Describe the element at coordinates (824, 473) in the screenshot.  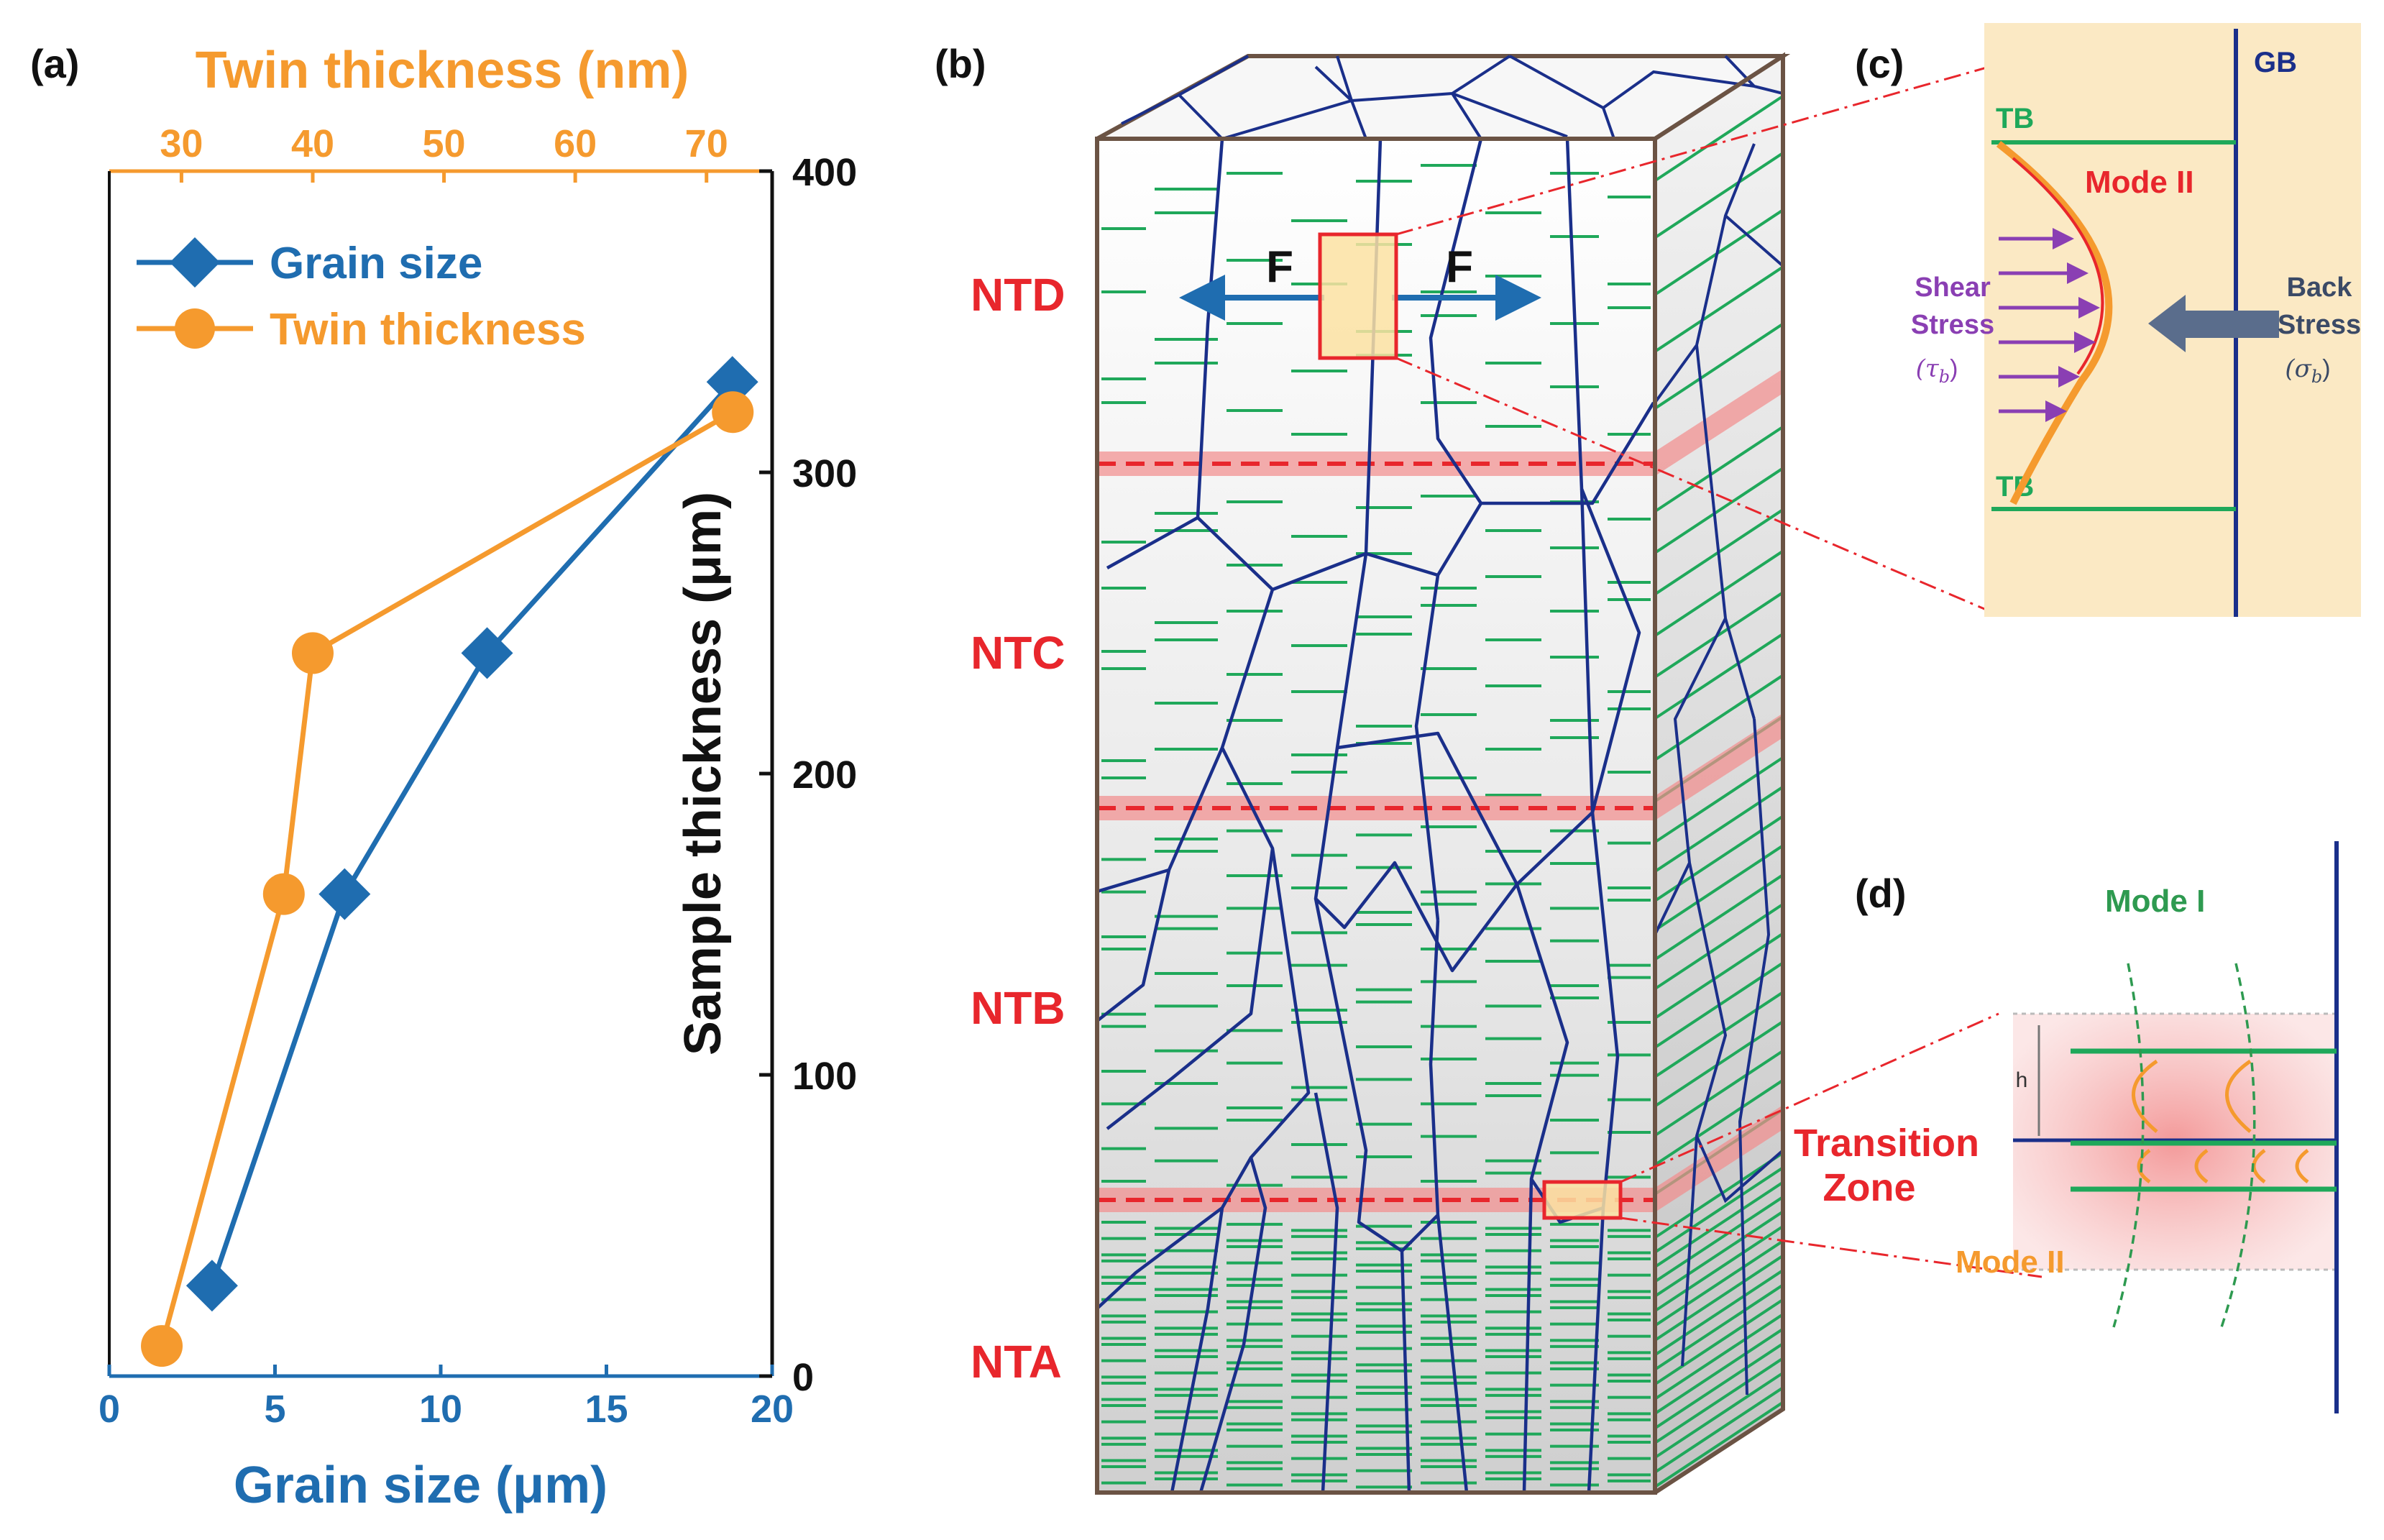
I see `y-tick-label-3: 300` at that location.